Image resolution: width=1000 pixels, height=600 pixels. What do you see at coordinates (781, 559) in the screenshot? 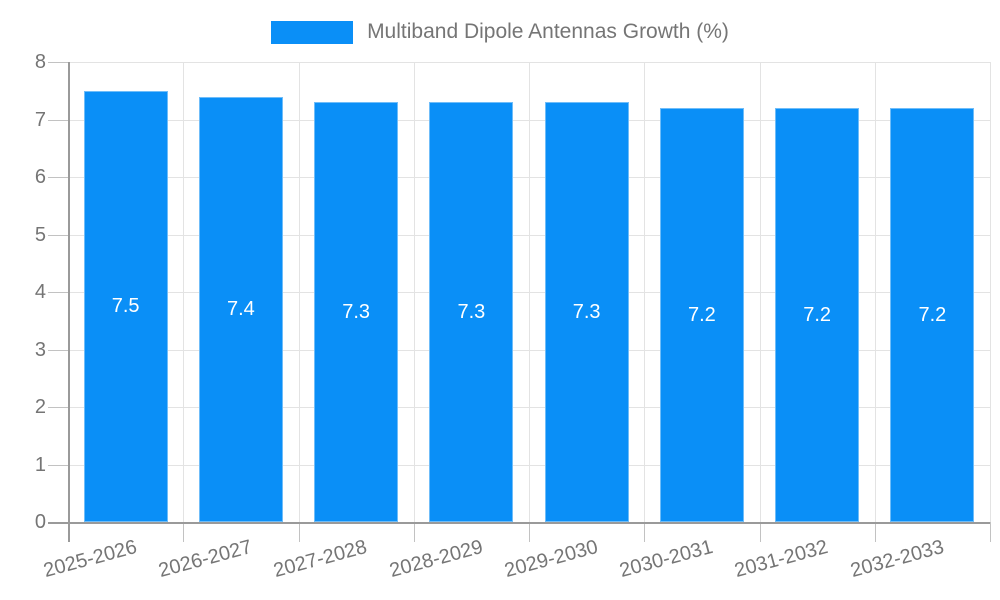
I see `x-axis-label: 2031-2032` at bounding box center [781, 559].